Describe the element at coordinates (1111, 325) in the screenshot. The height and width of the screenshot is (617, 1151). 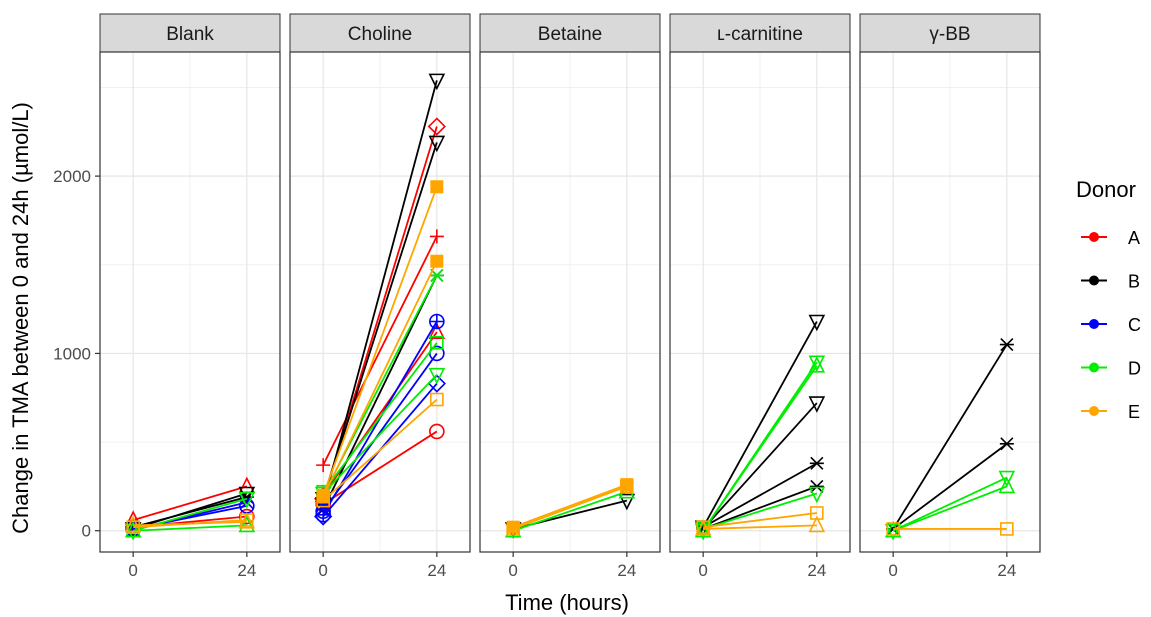
I see `legend-item-c: C` at that location.